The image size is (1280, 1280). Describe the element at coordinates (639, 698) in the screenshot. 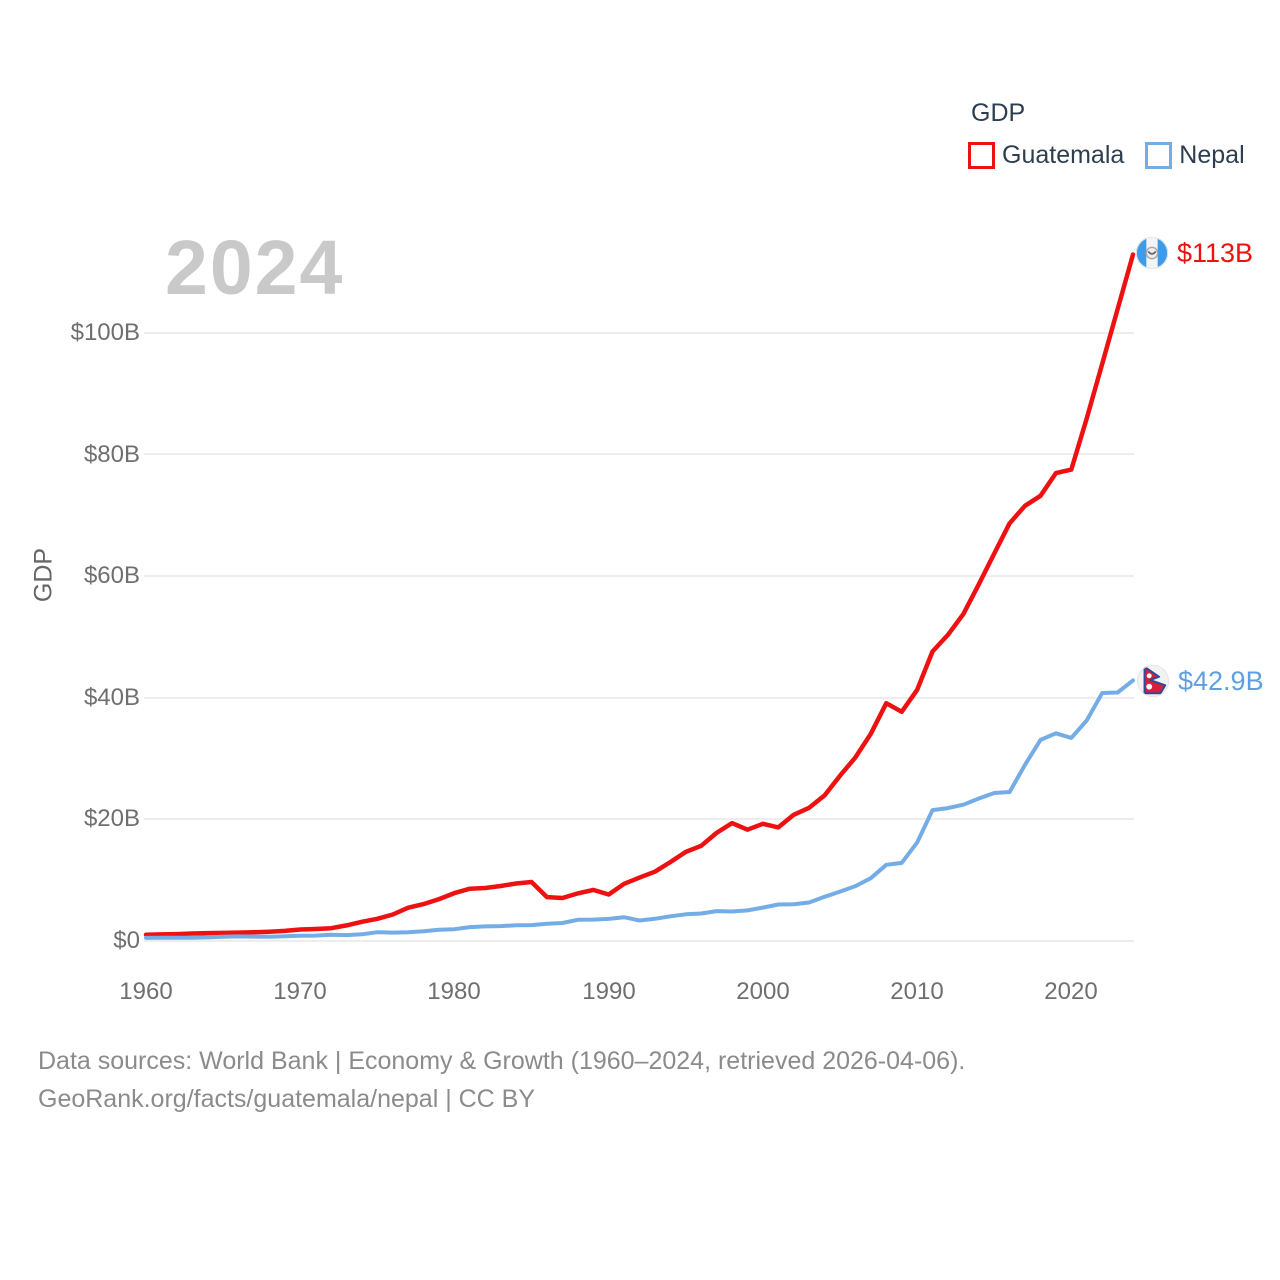

I see `gridline-40b` at that location.